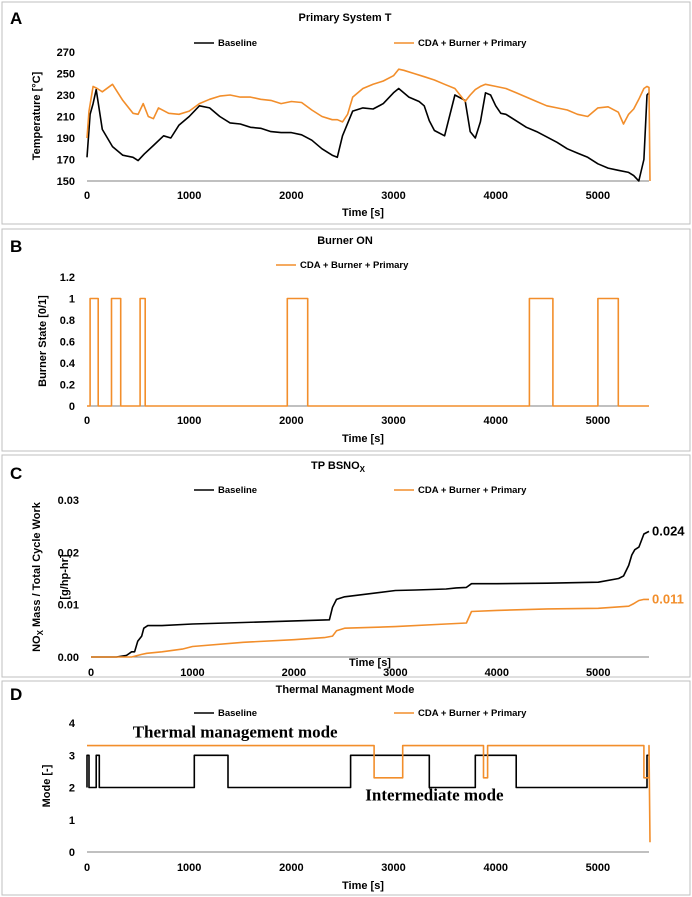  What do you see at coordinates (68, 658) in the screenshot?
I see `y-tick-label: 0.00` at bounding box center [68, 658].